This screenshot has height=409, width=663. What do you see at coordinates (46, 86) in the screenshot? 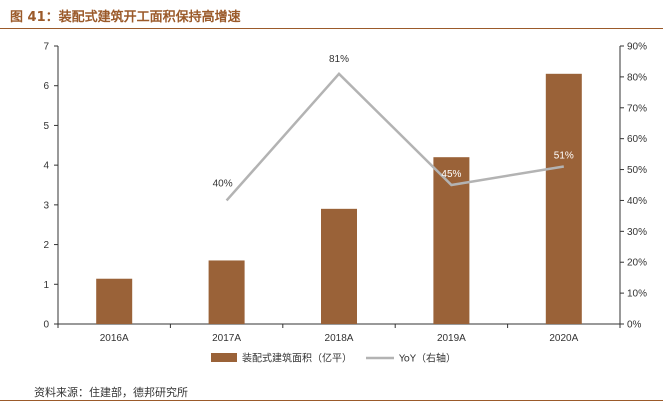
I see `left-tick-label: 6` at bounding box center [46, 86].